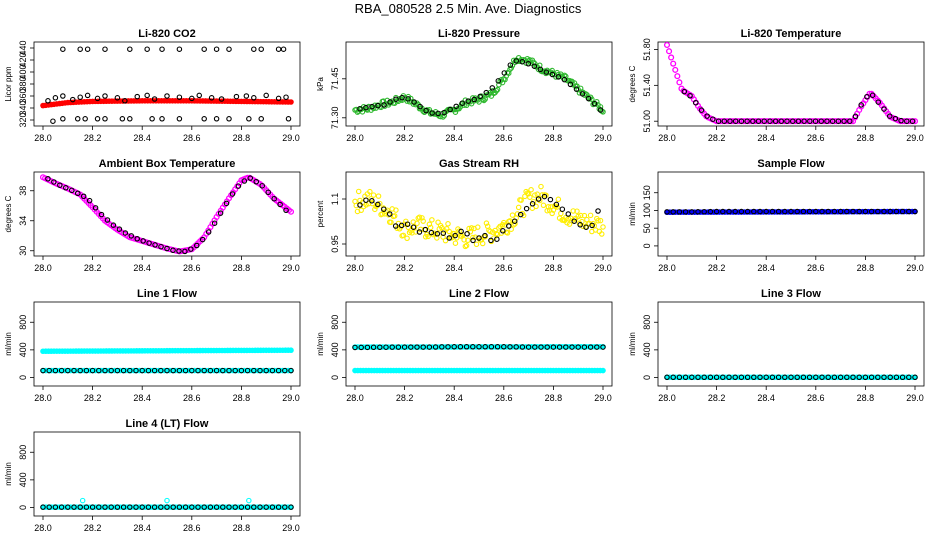 The width and height of the screenshot is (936, 540). What do you see at coordinates (242, 528) in the screenshot?
I see `x-tick-label: 28.8` at bounding box center [242, 528].